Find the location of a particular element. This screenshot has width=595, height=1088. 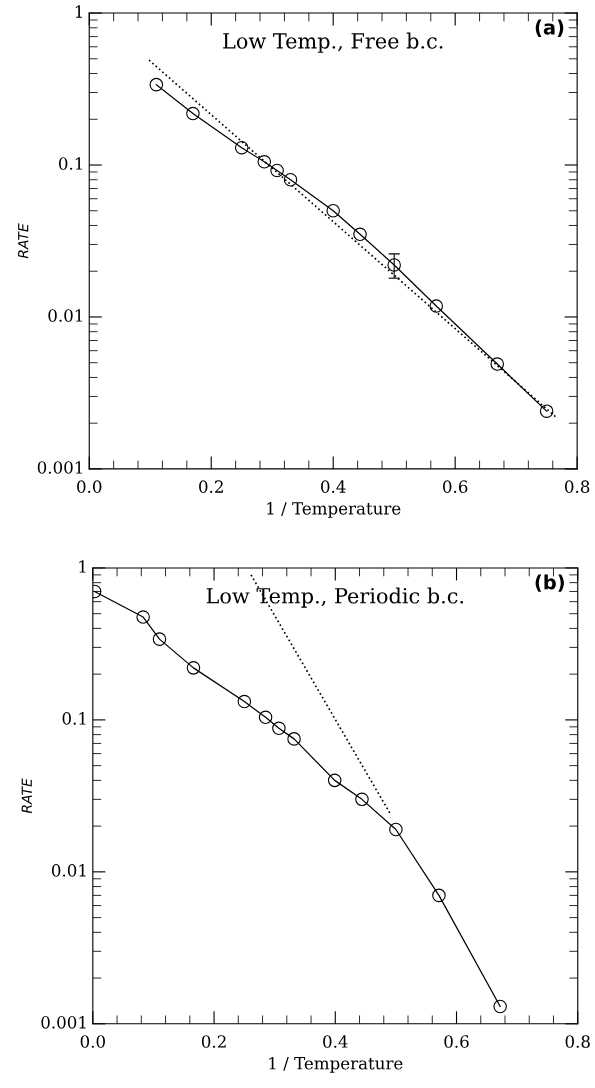

annotation: (a) is located at coordinates (549, 28).